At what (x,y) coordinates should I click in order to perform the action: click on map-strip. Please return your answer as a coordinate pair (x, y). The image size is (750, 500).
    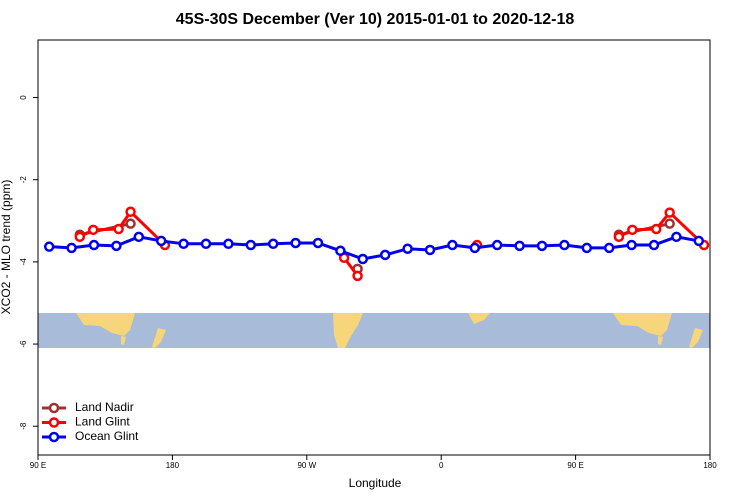
    Looking at the image, I should click on (374, 330).